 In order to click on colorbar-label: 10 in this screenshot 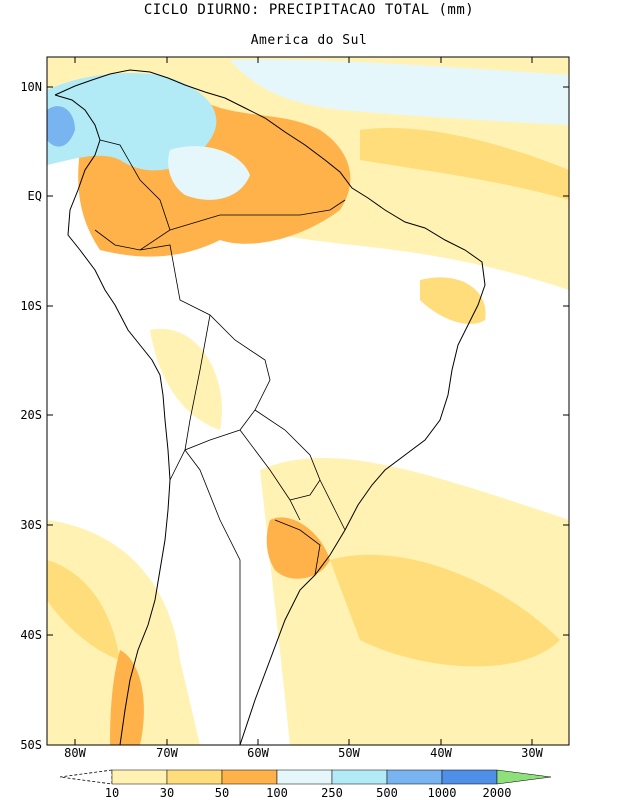, I will do `click(112, 793)`.